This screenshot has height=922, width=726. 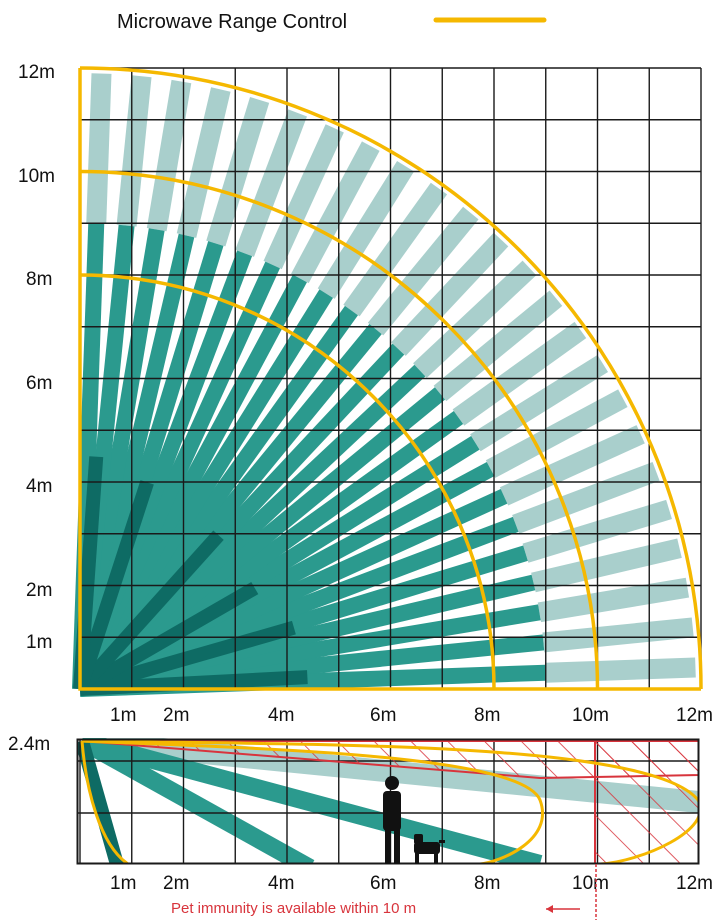 I want to click on legend-label: Microwave Range Control, so click(x=232, y=22).